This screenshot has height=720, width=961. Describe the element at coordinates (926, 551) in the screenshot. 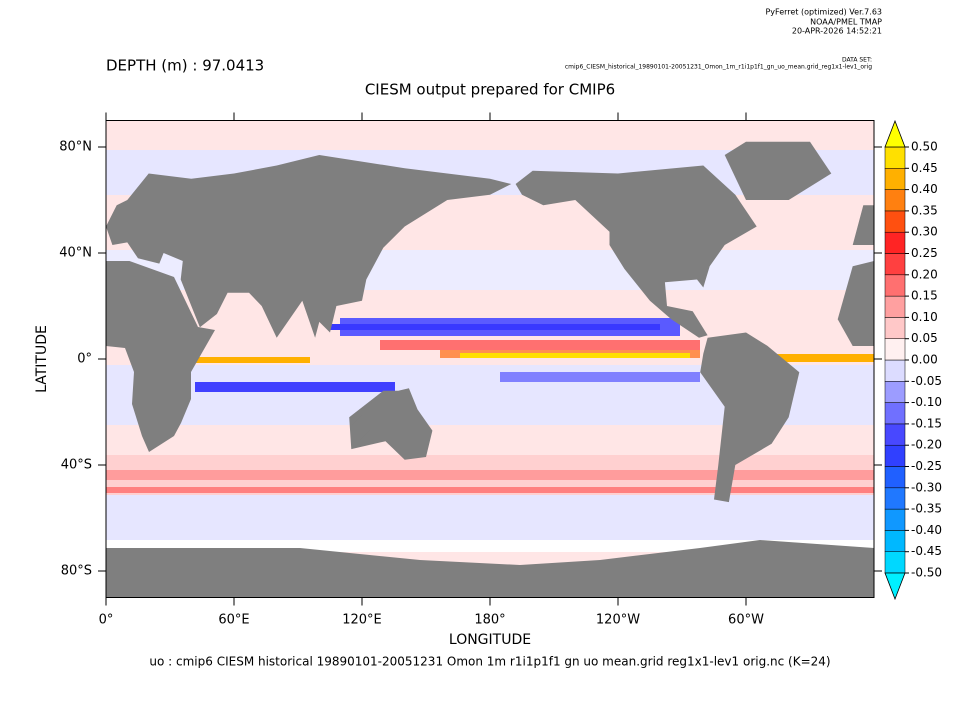

I see `colorbar-label: -0.45` at that location.